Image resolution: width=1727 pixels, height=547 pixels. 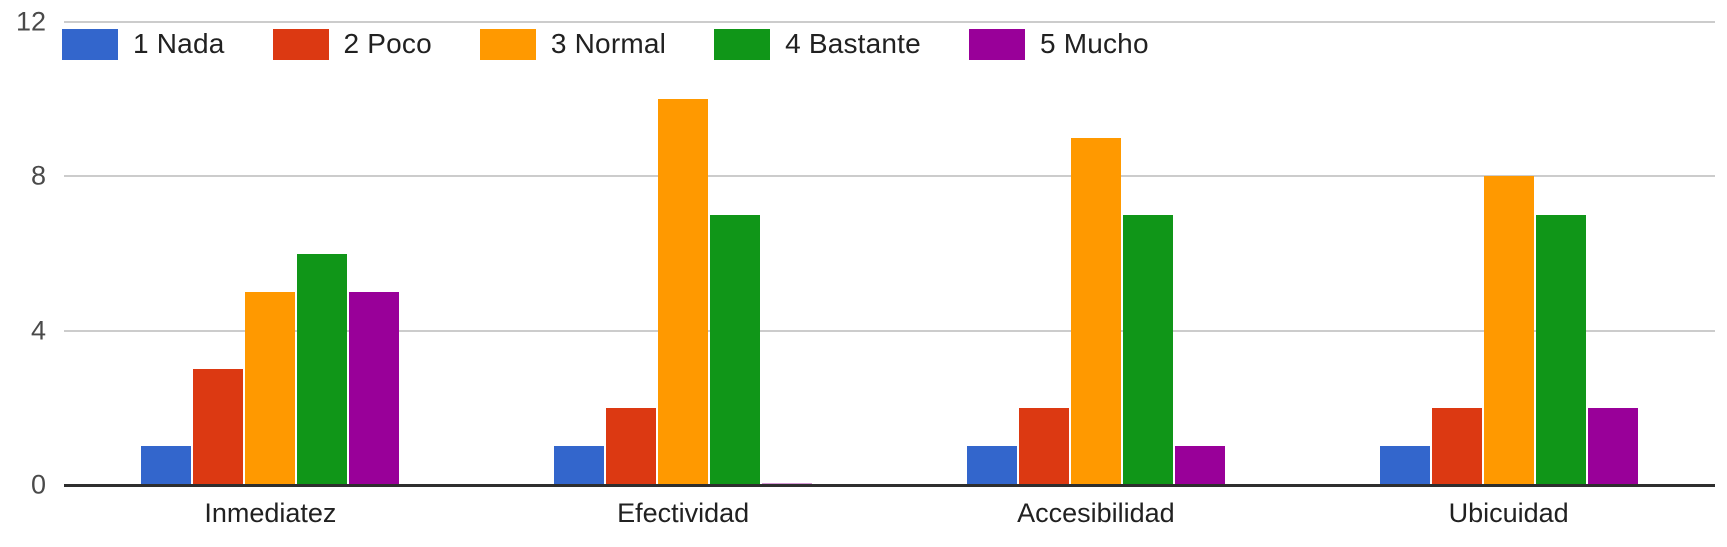 I want to click on y-tick-label: 12, so click(x=30, y=21).